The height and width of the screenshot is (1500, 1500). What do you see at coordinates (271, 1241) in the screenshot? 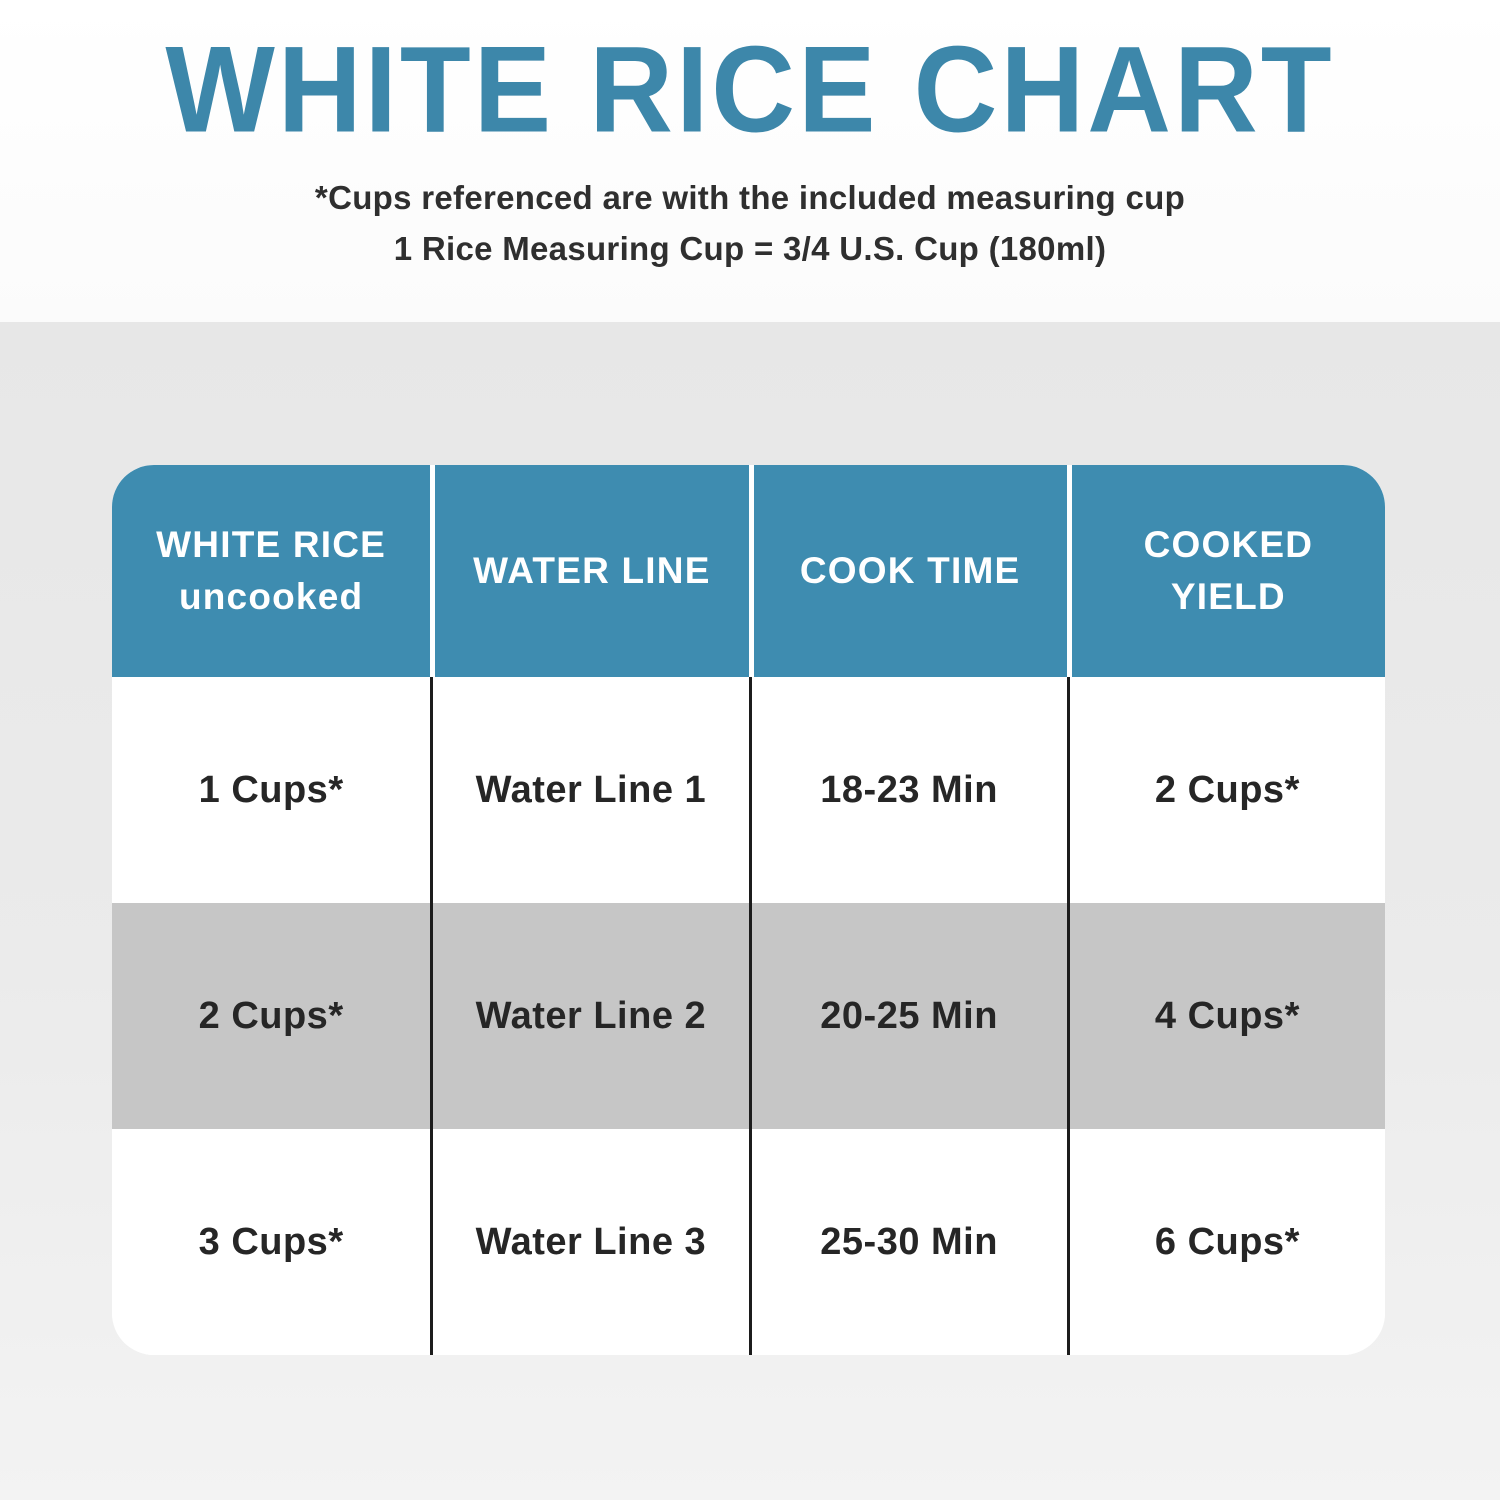
I see `table-cell-uncooked: 3 Cups*` at bounding box center [271, 1241].